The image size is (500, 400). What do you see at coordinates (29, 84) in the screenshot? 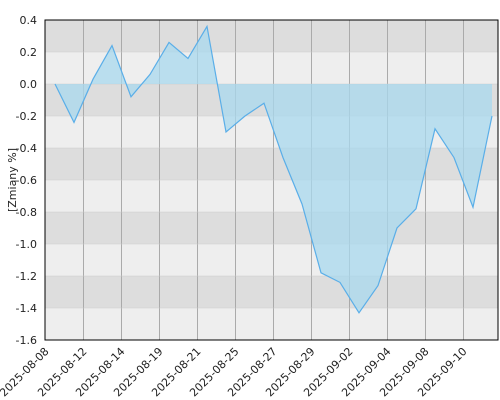
I see `y-tick-label: 0.0` at bounding box center [29, 84].